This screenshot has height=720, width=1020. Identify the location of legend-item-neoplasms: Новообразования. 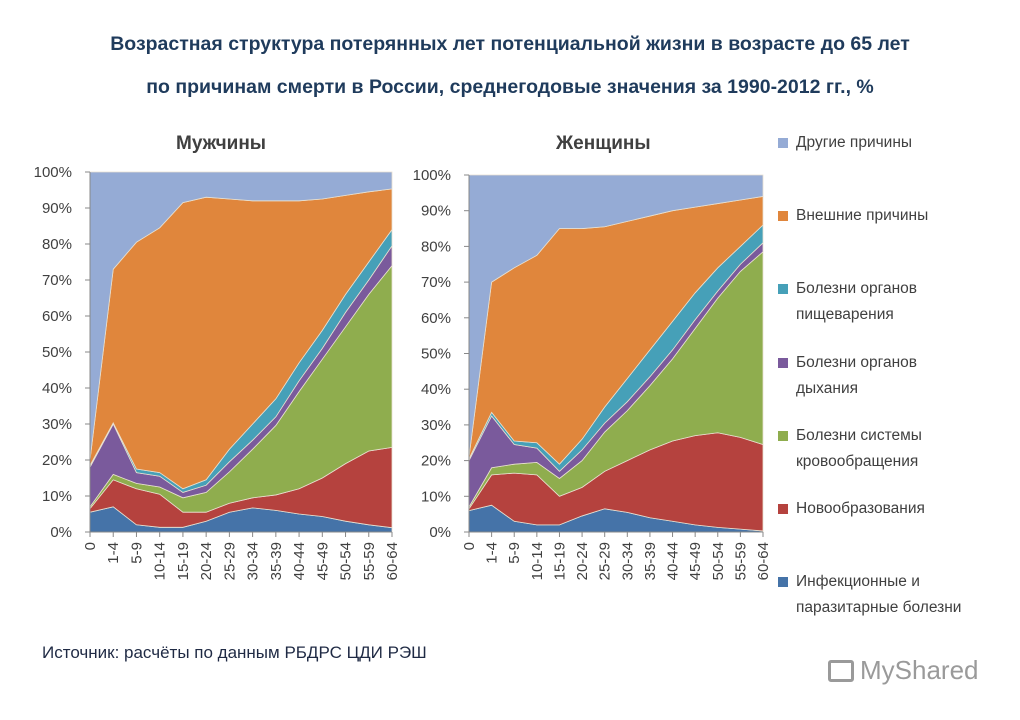
(851, 509).